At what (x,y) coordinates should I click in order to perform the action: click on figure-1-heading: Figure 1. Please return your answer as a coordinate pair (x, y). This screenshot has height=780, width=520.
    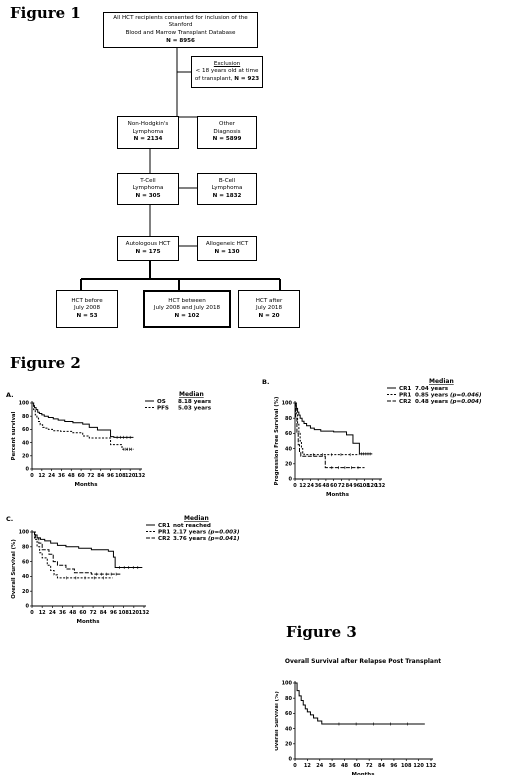
    Looking at the image, I should click on (45, 13).